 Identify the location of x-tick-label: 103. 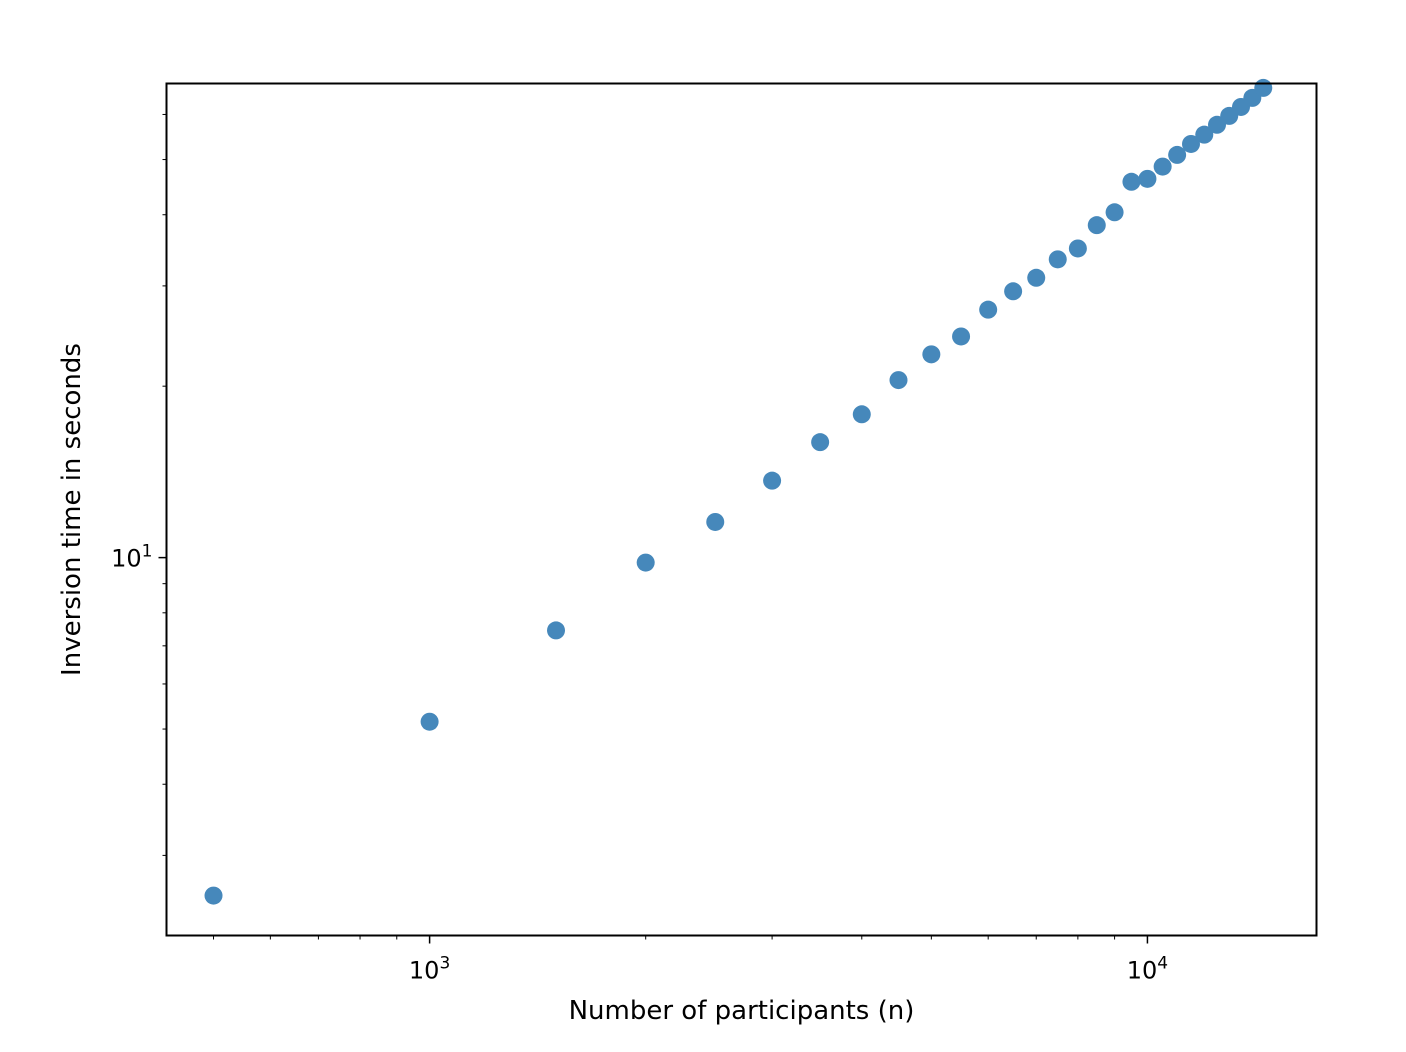
(429, 969).